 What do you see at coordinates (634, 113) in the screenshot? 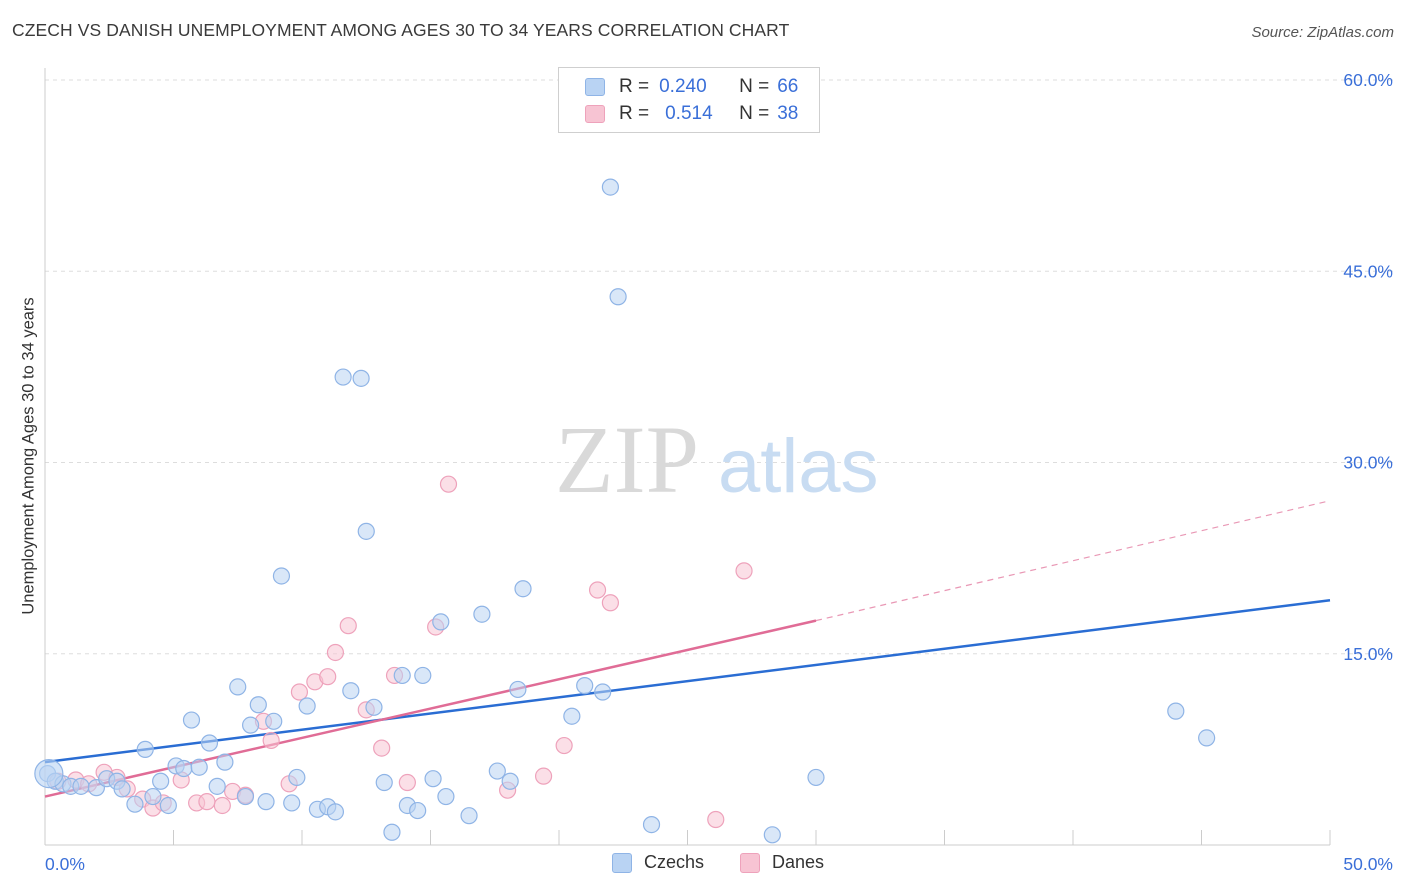
I see `danish-r-label: R =` at bounding box center [634, 113].